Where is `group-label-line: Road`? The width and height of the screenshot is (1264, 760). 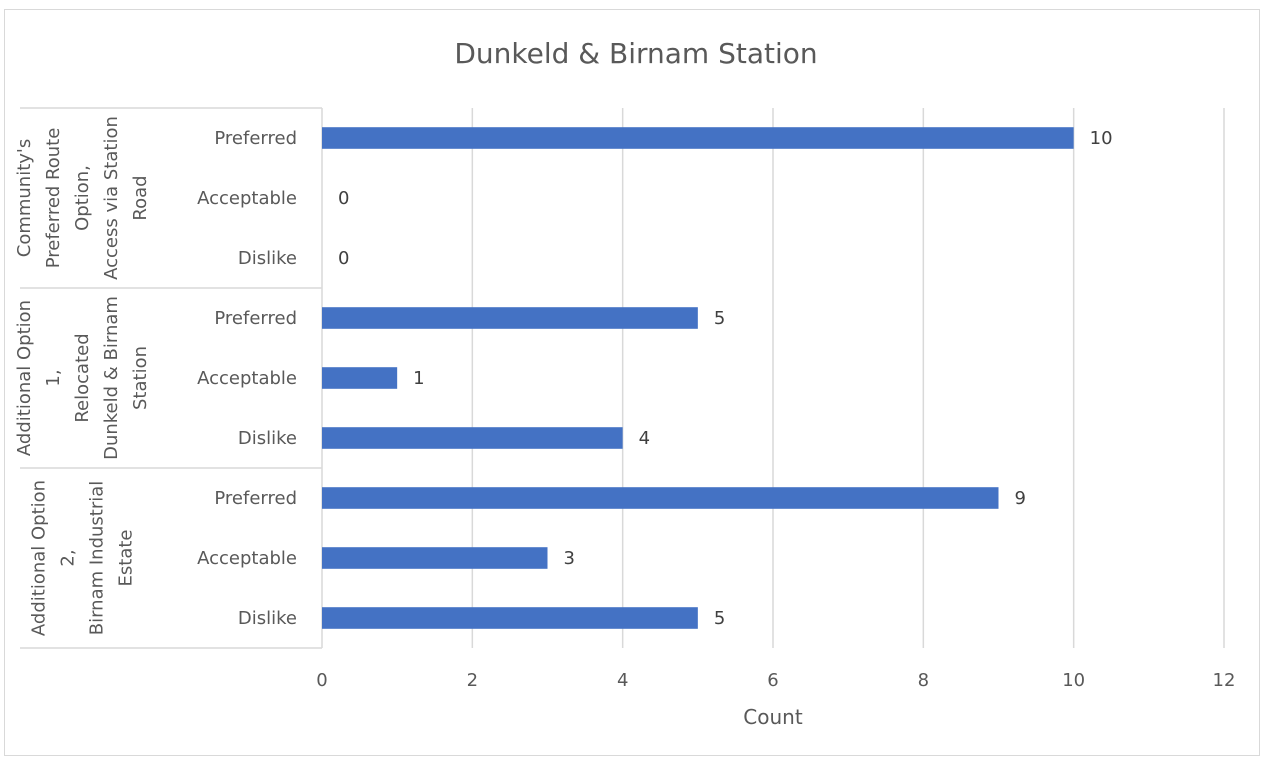
group-label-line: Road is located at coordinates (140, 197).